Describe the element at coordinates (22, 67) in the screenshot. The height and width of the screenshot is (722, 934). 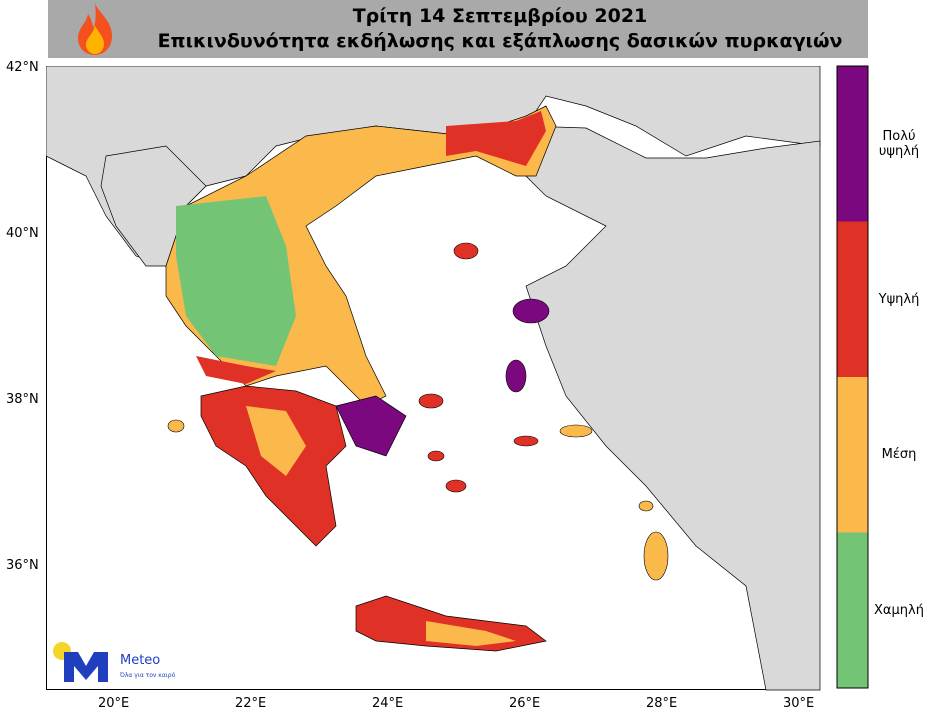
I see `lat-tick-label: 42°N` at that location.